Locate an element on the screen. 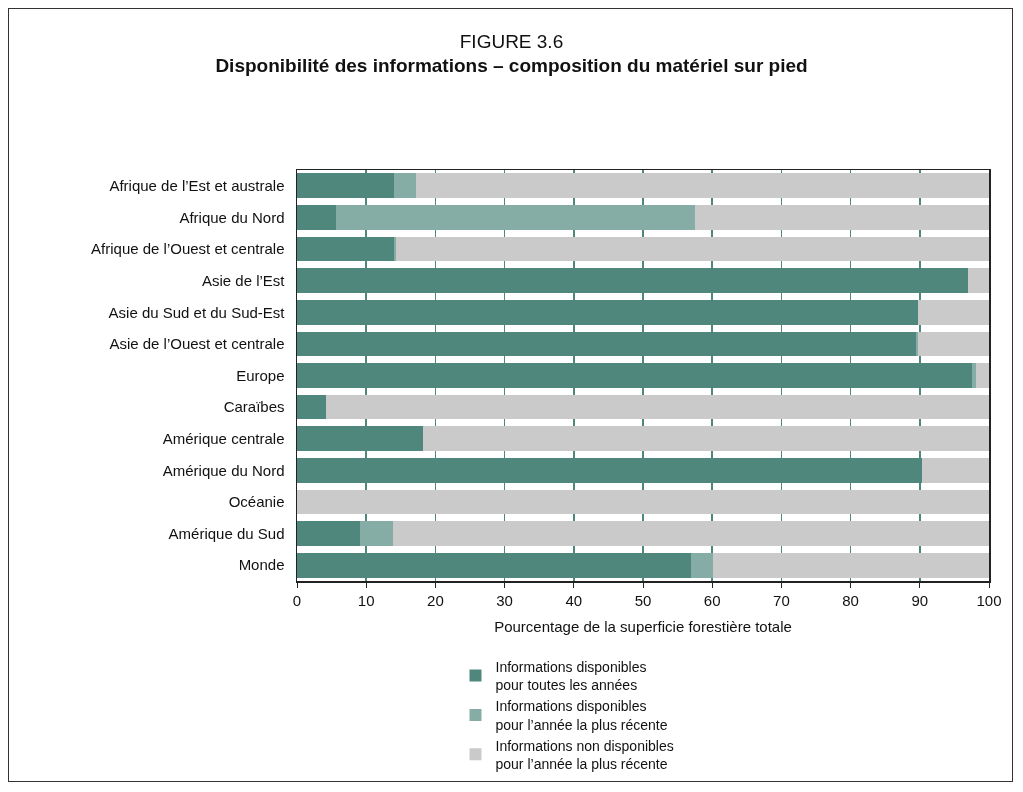 Image resolution: width=1023 pixels, height=792 pixels. x-tick-label: 60 is located at coordinates (712, 600).